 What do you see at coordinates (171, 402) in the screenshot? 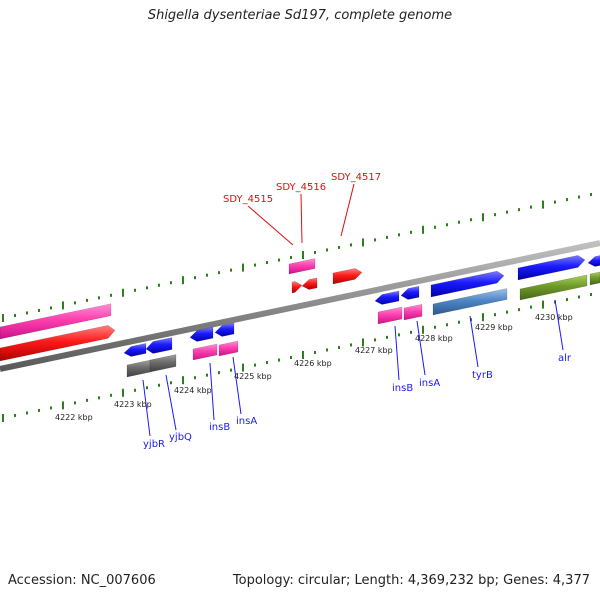
I see `leader-yjbQ` at bounding box center [171, 402].